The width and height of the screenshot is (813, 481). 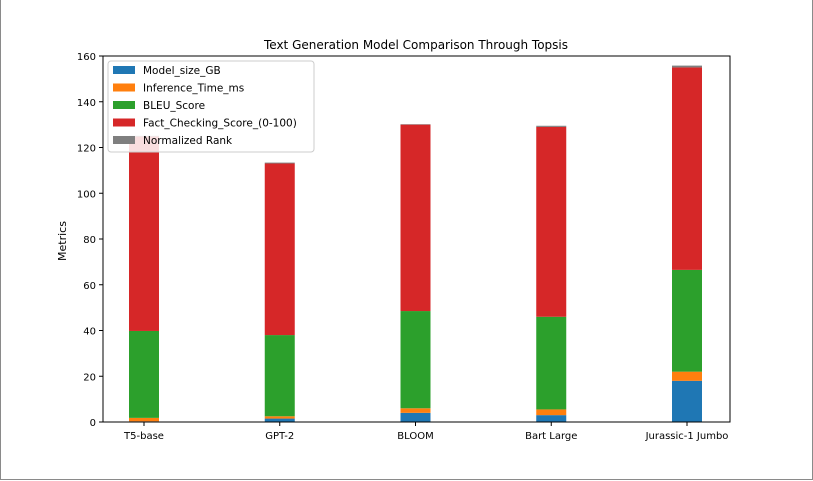 I want to click on x-tick-label: T5-base, so click(x=143, y=436).